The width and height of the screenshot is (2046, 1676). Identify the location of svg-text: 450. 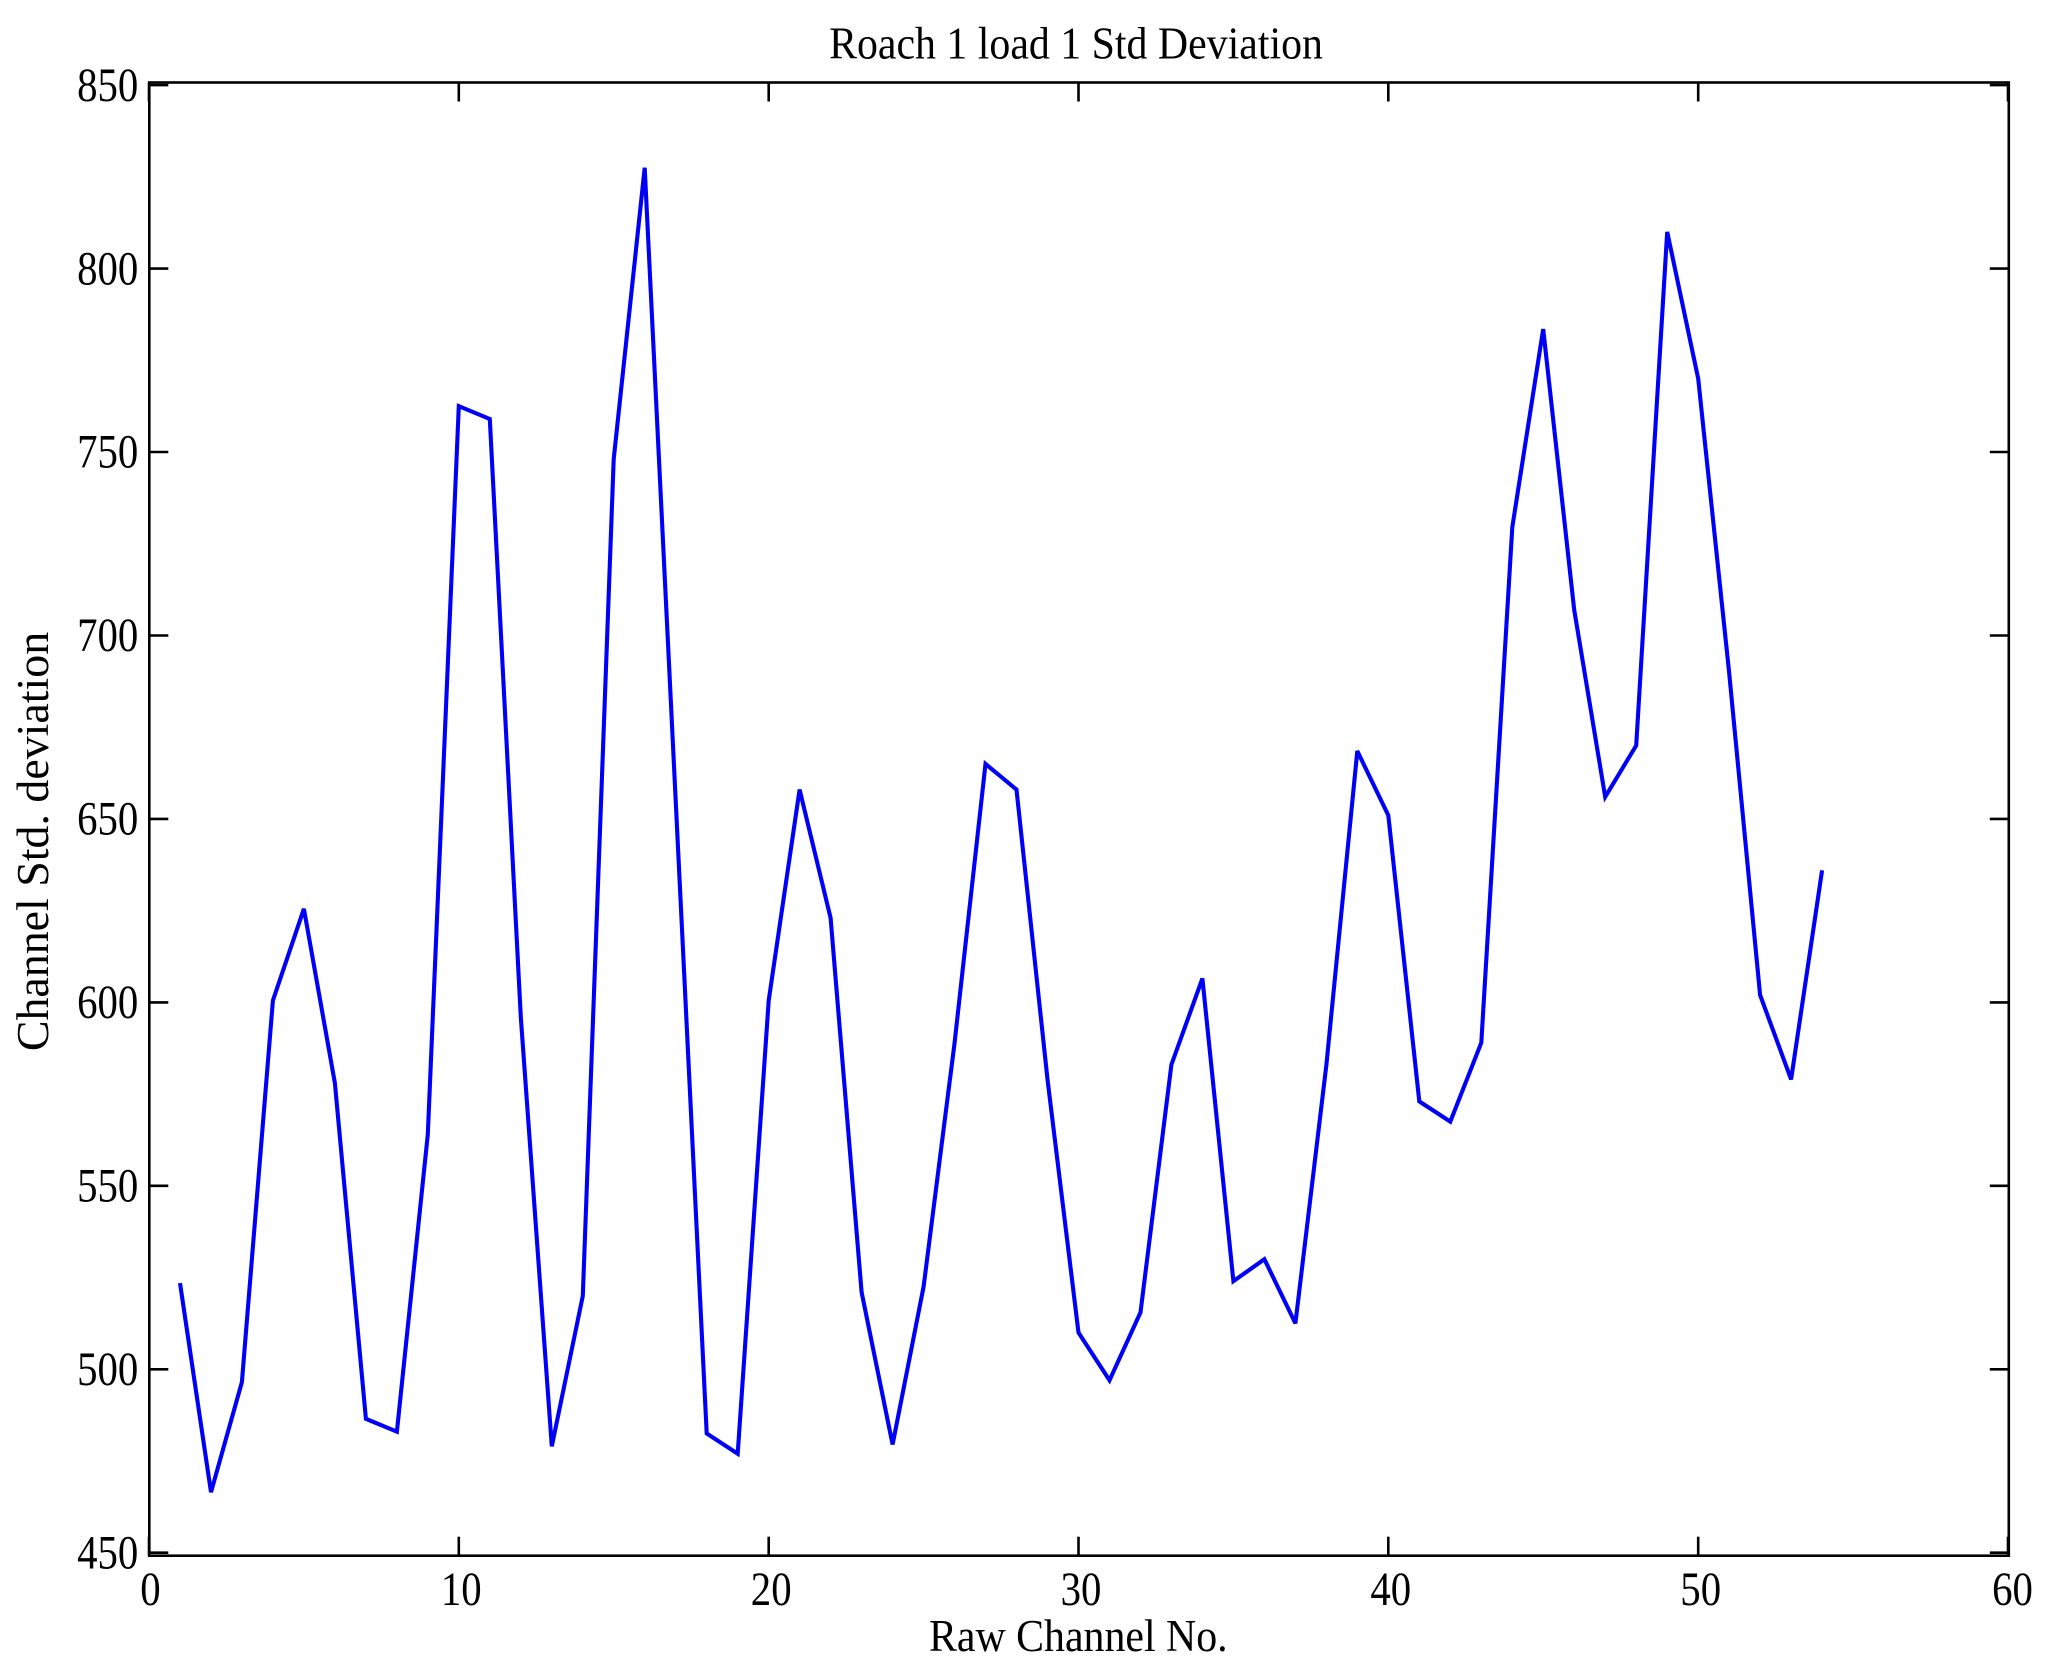
(107, 1552).